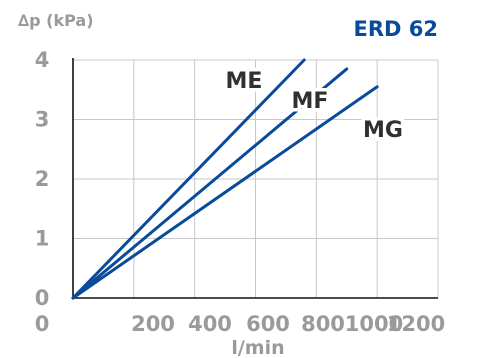 The image size is (480, 358). What do you see at coordinates (42, 239) in the screenshot?
I see `y-tick-label: 1` at bounding box center [42, 239].